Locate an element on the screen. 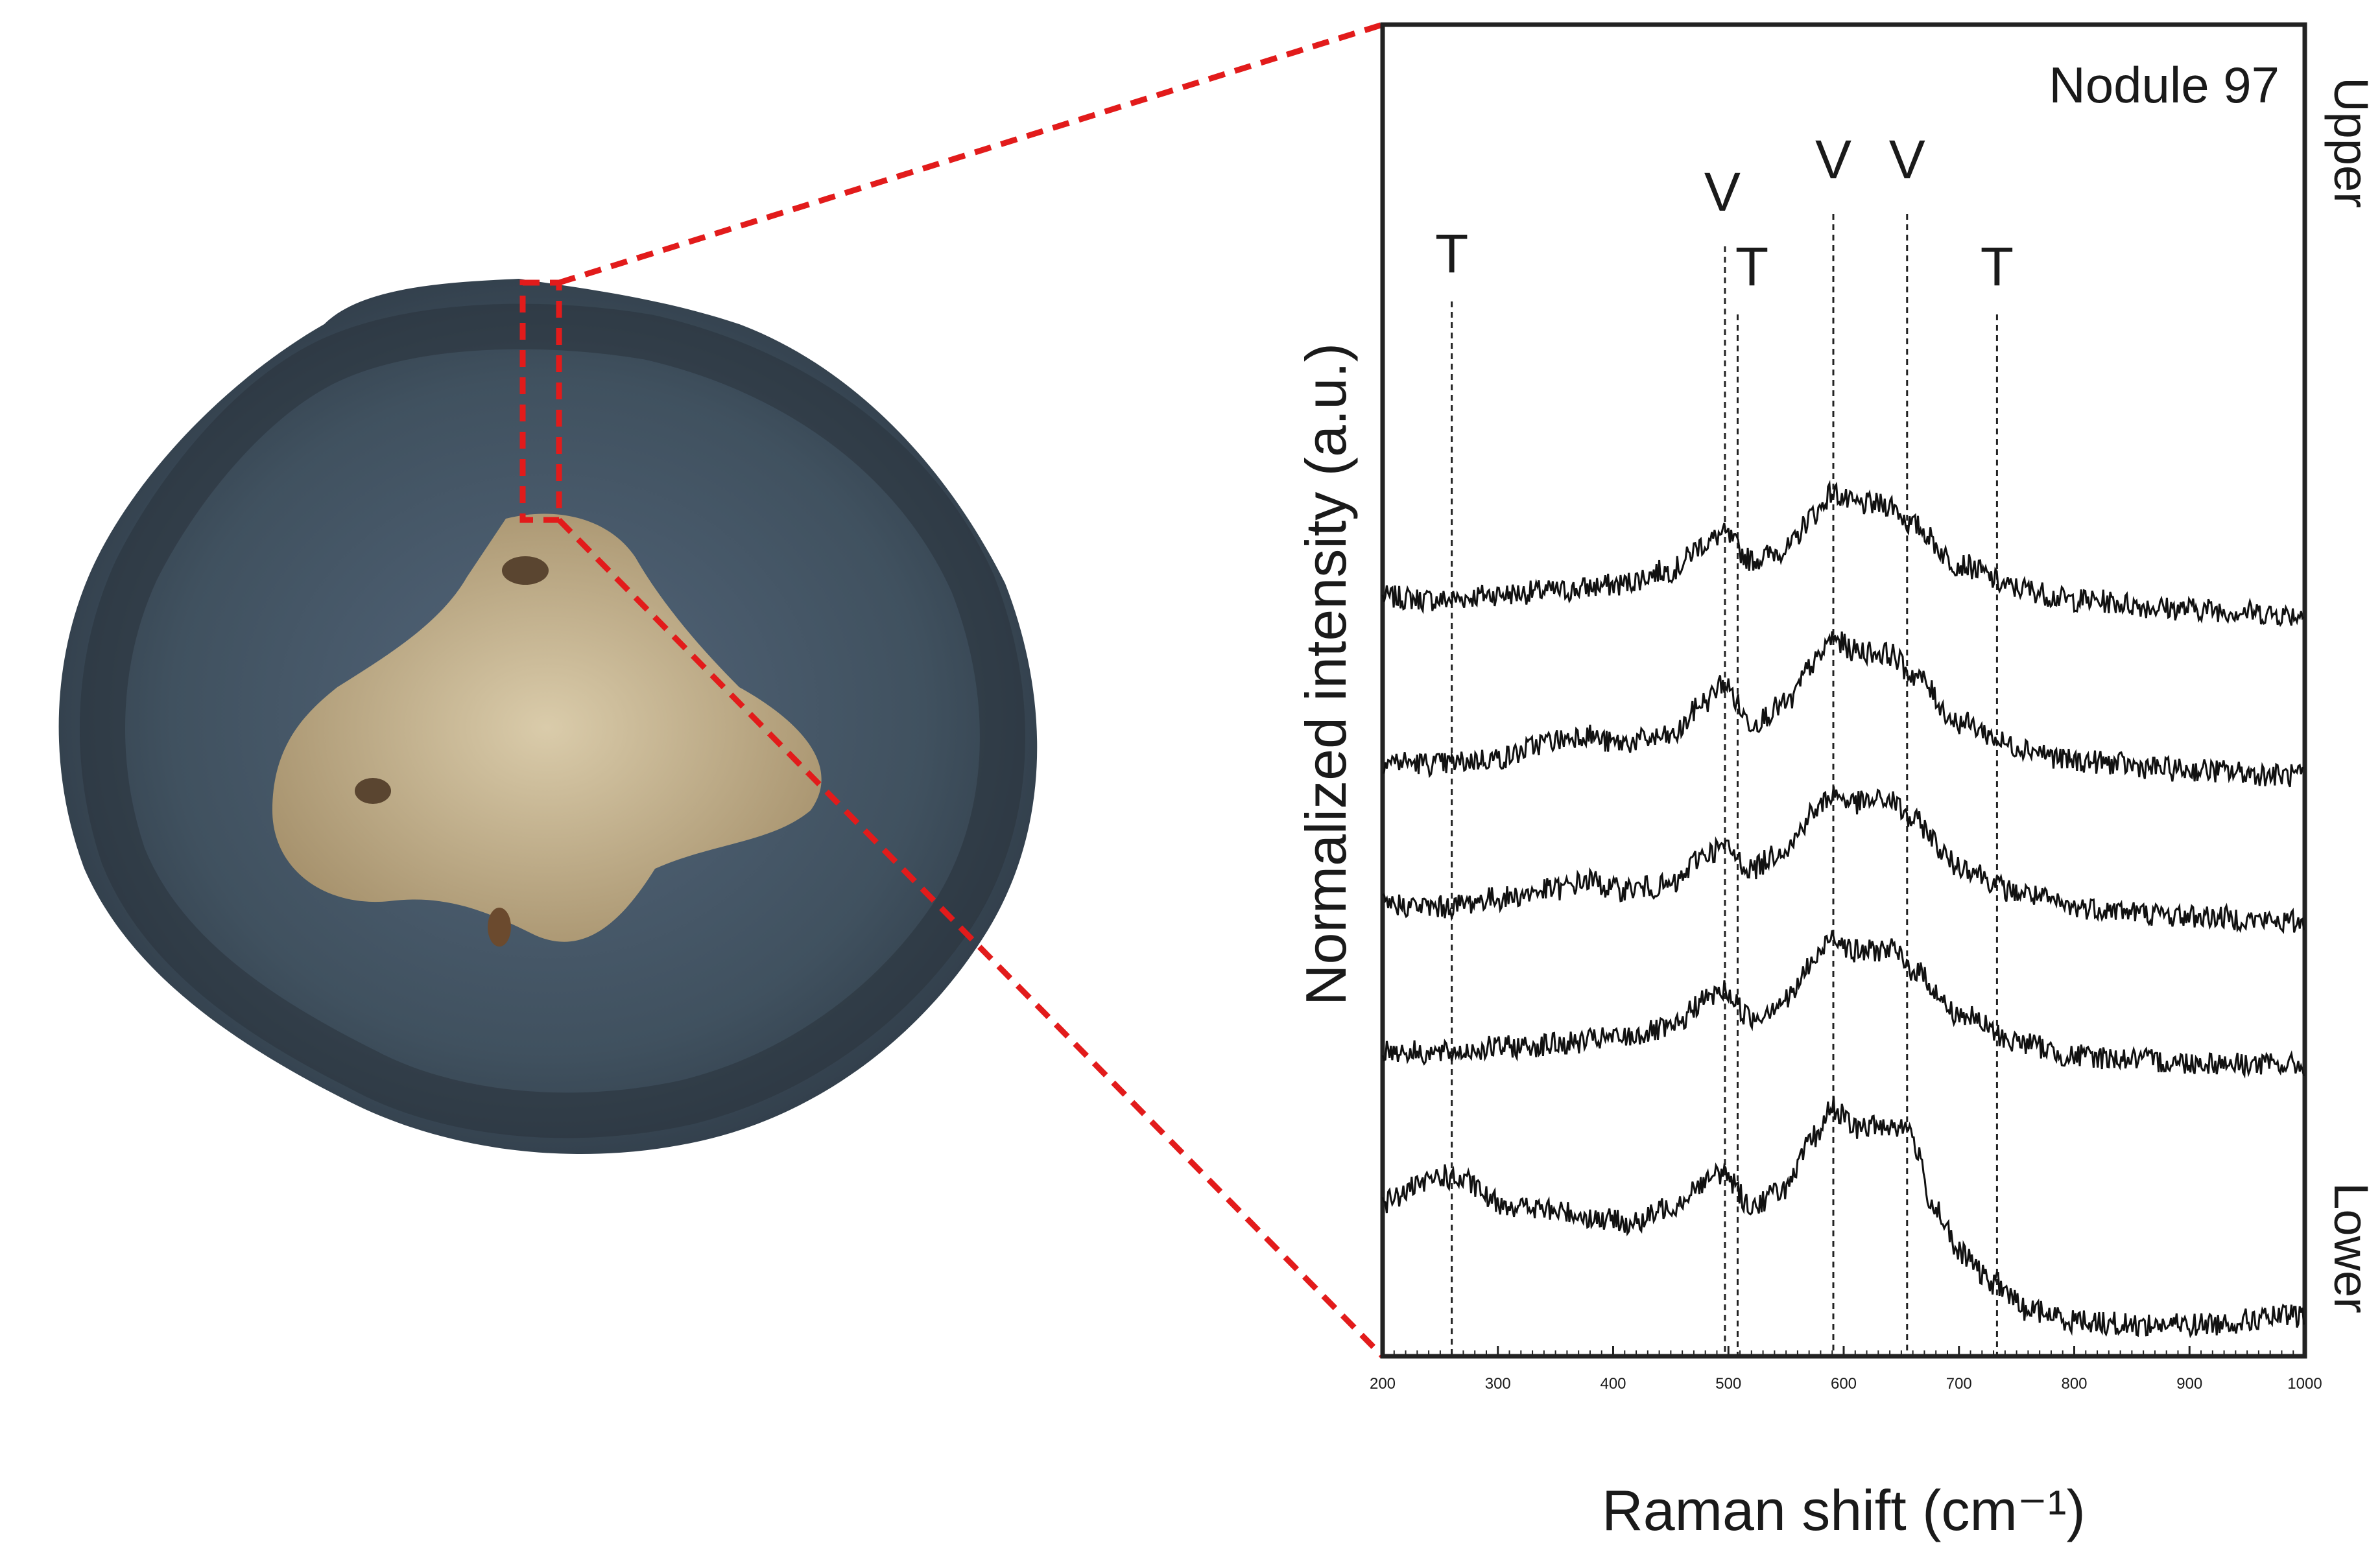 The width and height of the screenshot is (2380, 1554). x-tick-label: 200 is located at coordinates (1383, 1384).